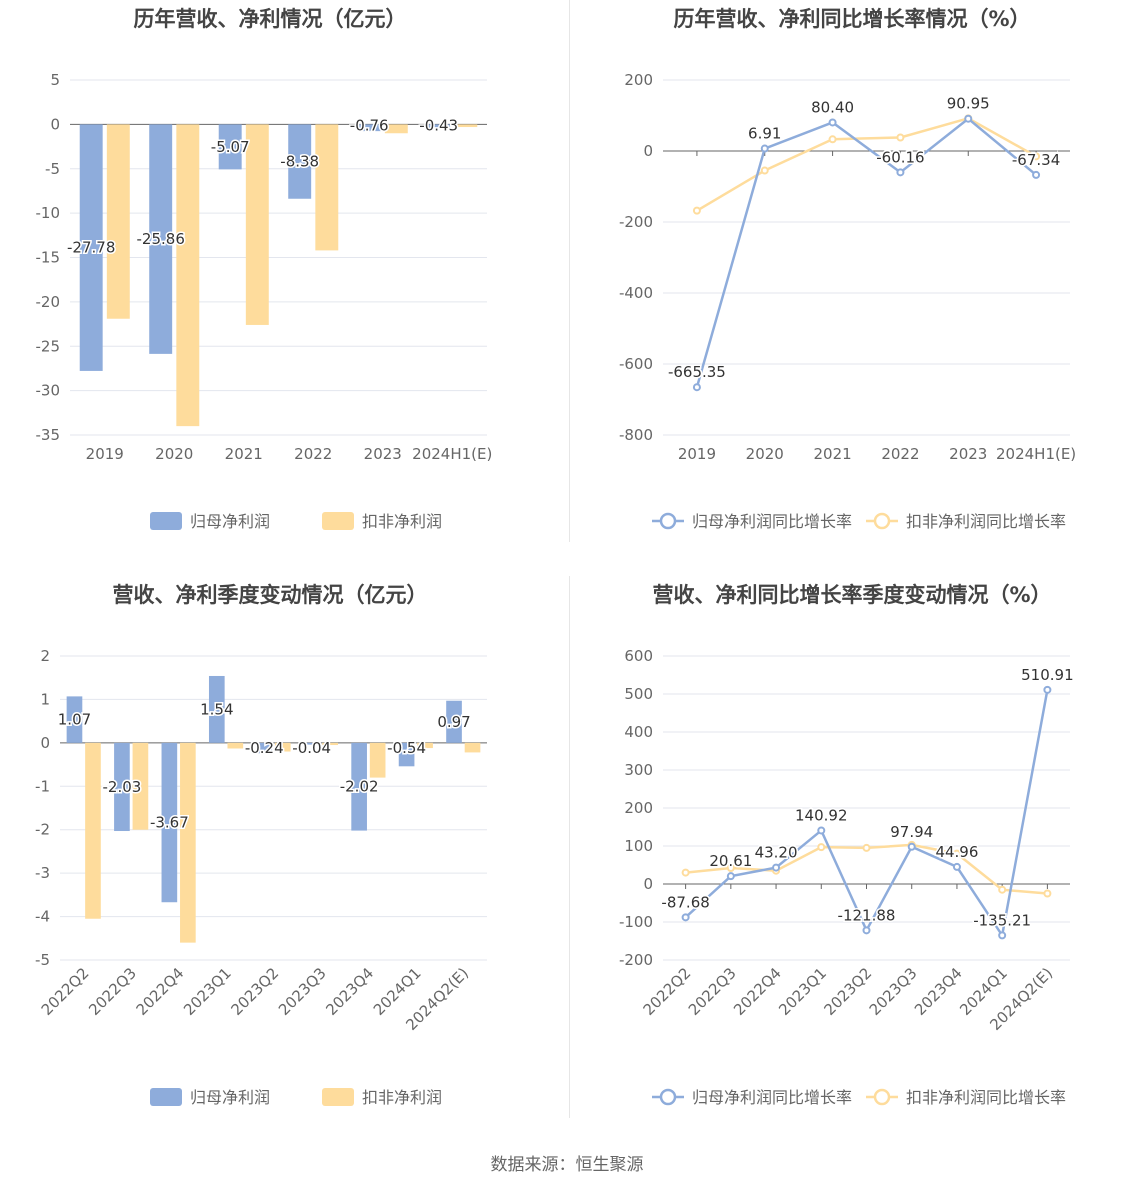 The width and height of the screenshot is (1134, 1188). I want to click on x-tick-label: 2020, so click(174, 454).